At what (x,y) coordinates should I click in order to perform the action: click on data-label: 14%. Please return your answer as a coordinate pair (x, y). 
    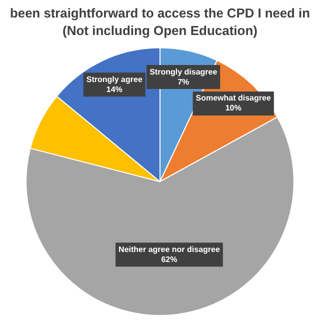
    Looking at the image, I should click on (114, 89).